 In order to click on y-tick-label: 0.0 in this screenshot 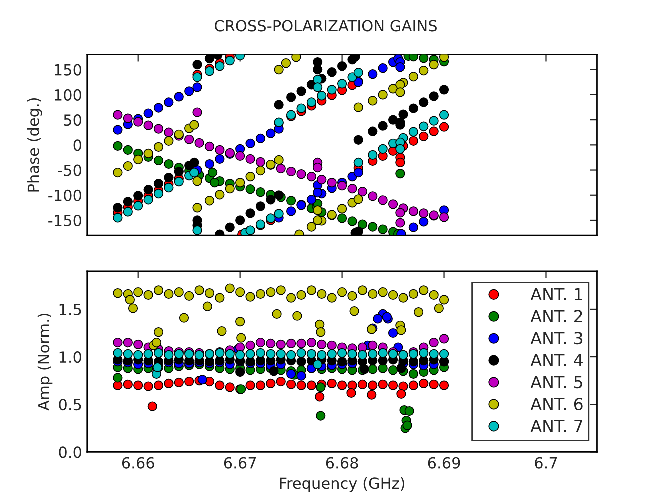, I will do `click(70, 452)`.